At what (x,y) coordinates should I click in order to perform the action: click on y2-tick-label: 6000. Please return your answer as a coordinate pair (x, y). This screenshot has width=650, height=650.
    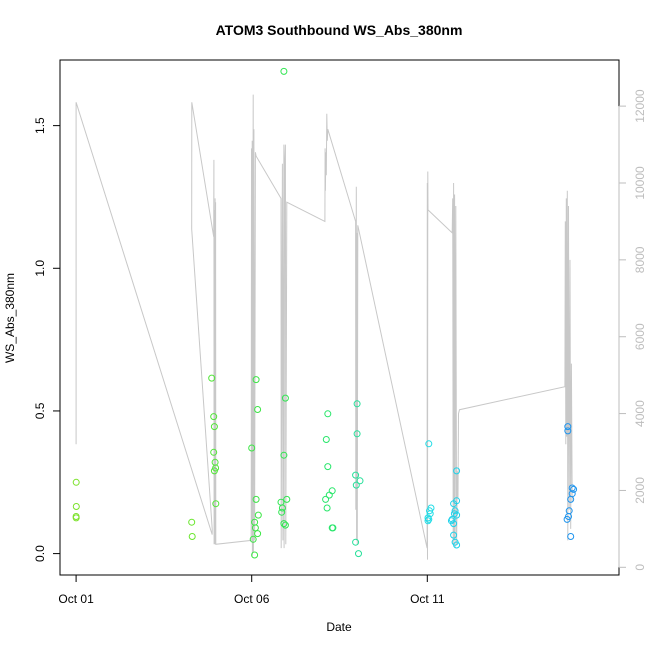
    Looking at the image, I should click on (640, 336).